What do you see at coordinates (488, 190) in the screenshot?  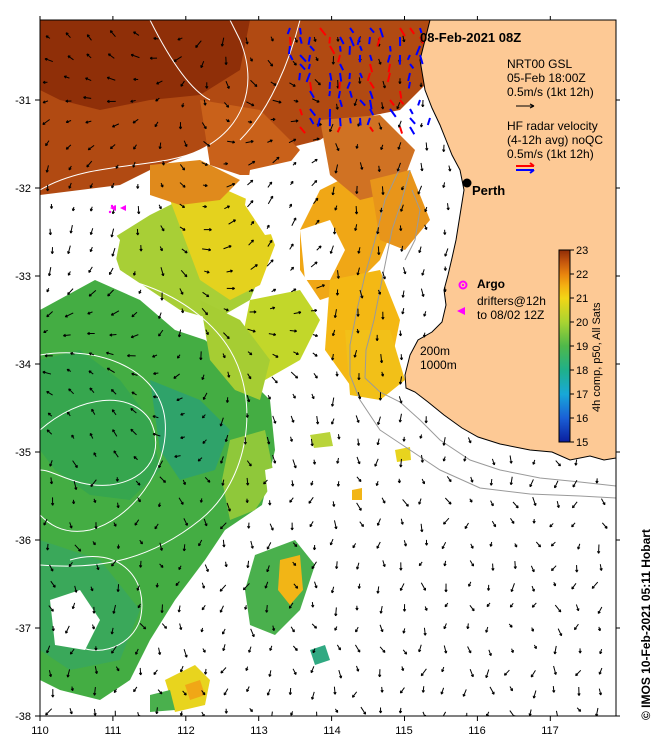 I see `perth-label: Perth` at bounding box center [488, 190].